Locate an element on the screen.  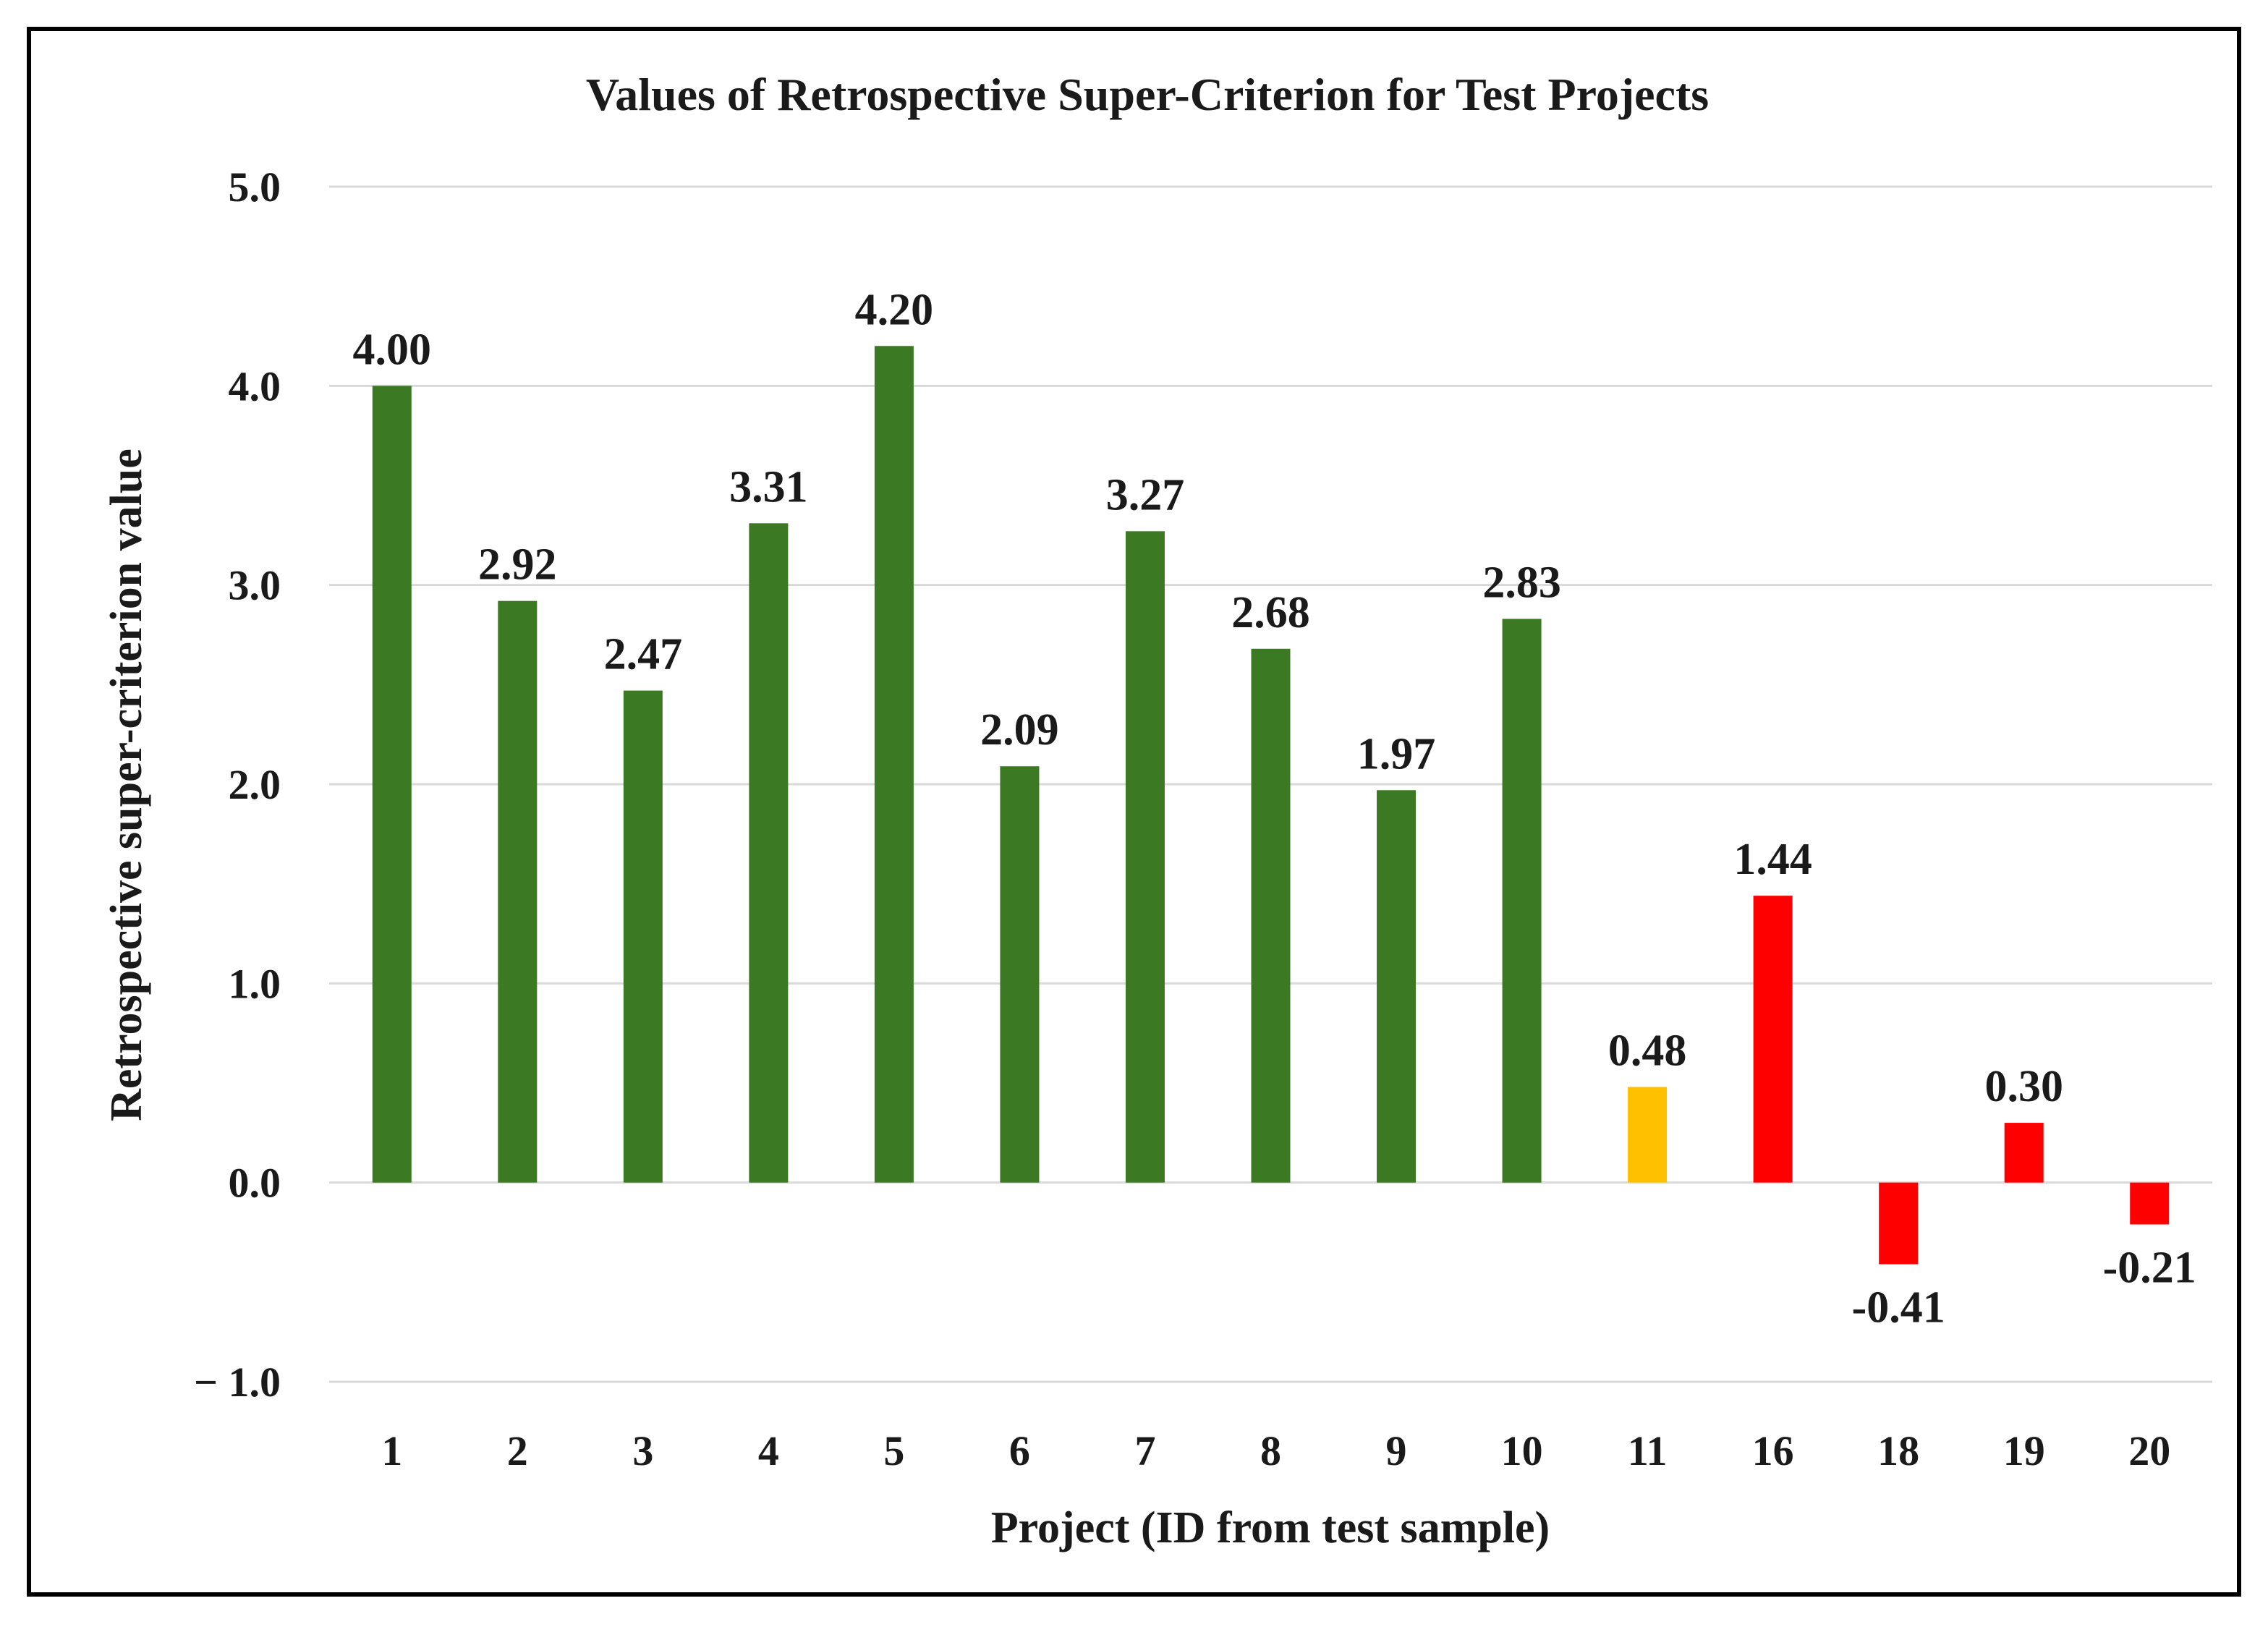
x-tick-label: 18 is located at coordinates (1898, 1450).